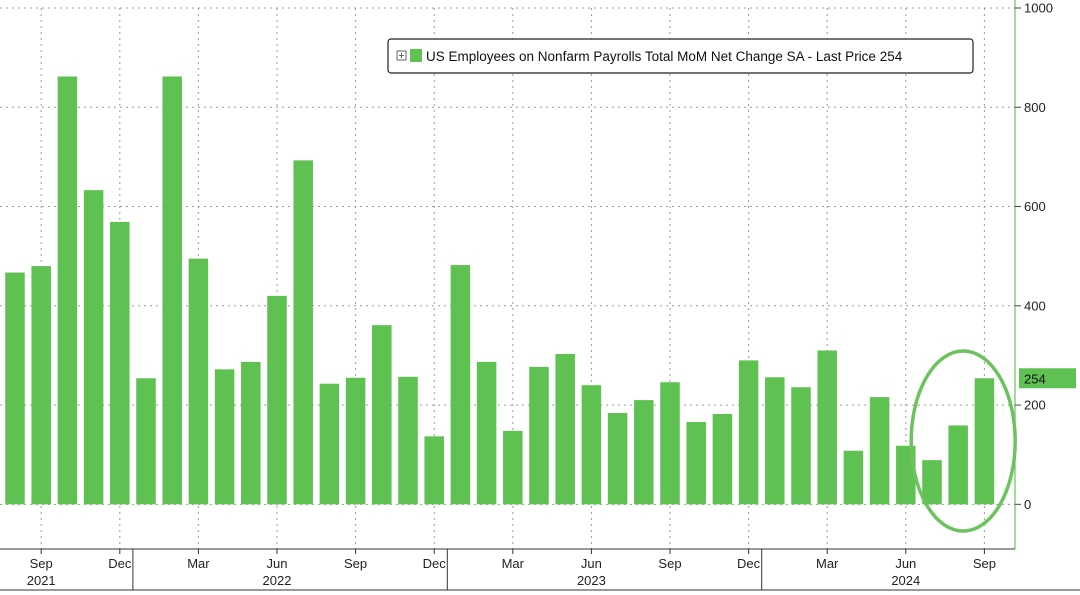 The width and height of the screenshot is (1080, 595). What do you see at coordinates (355, 563) in the screenshot?
I see `x-tick-label-13: Sep` at bounding box center [355, 563].